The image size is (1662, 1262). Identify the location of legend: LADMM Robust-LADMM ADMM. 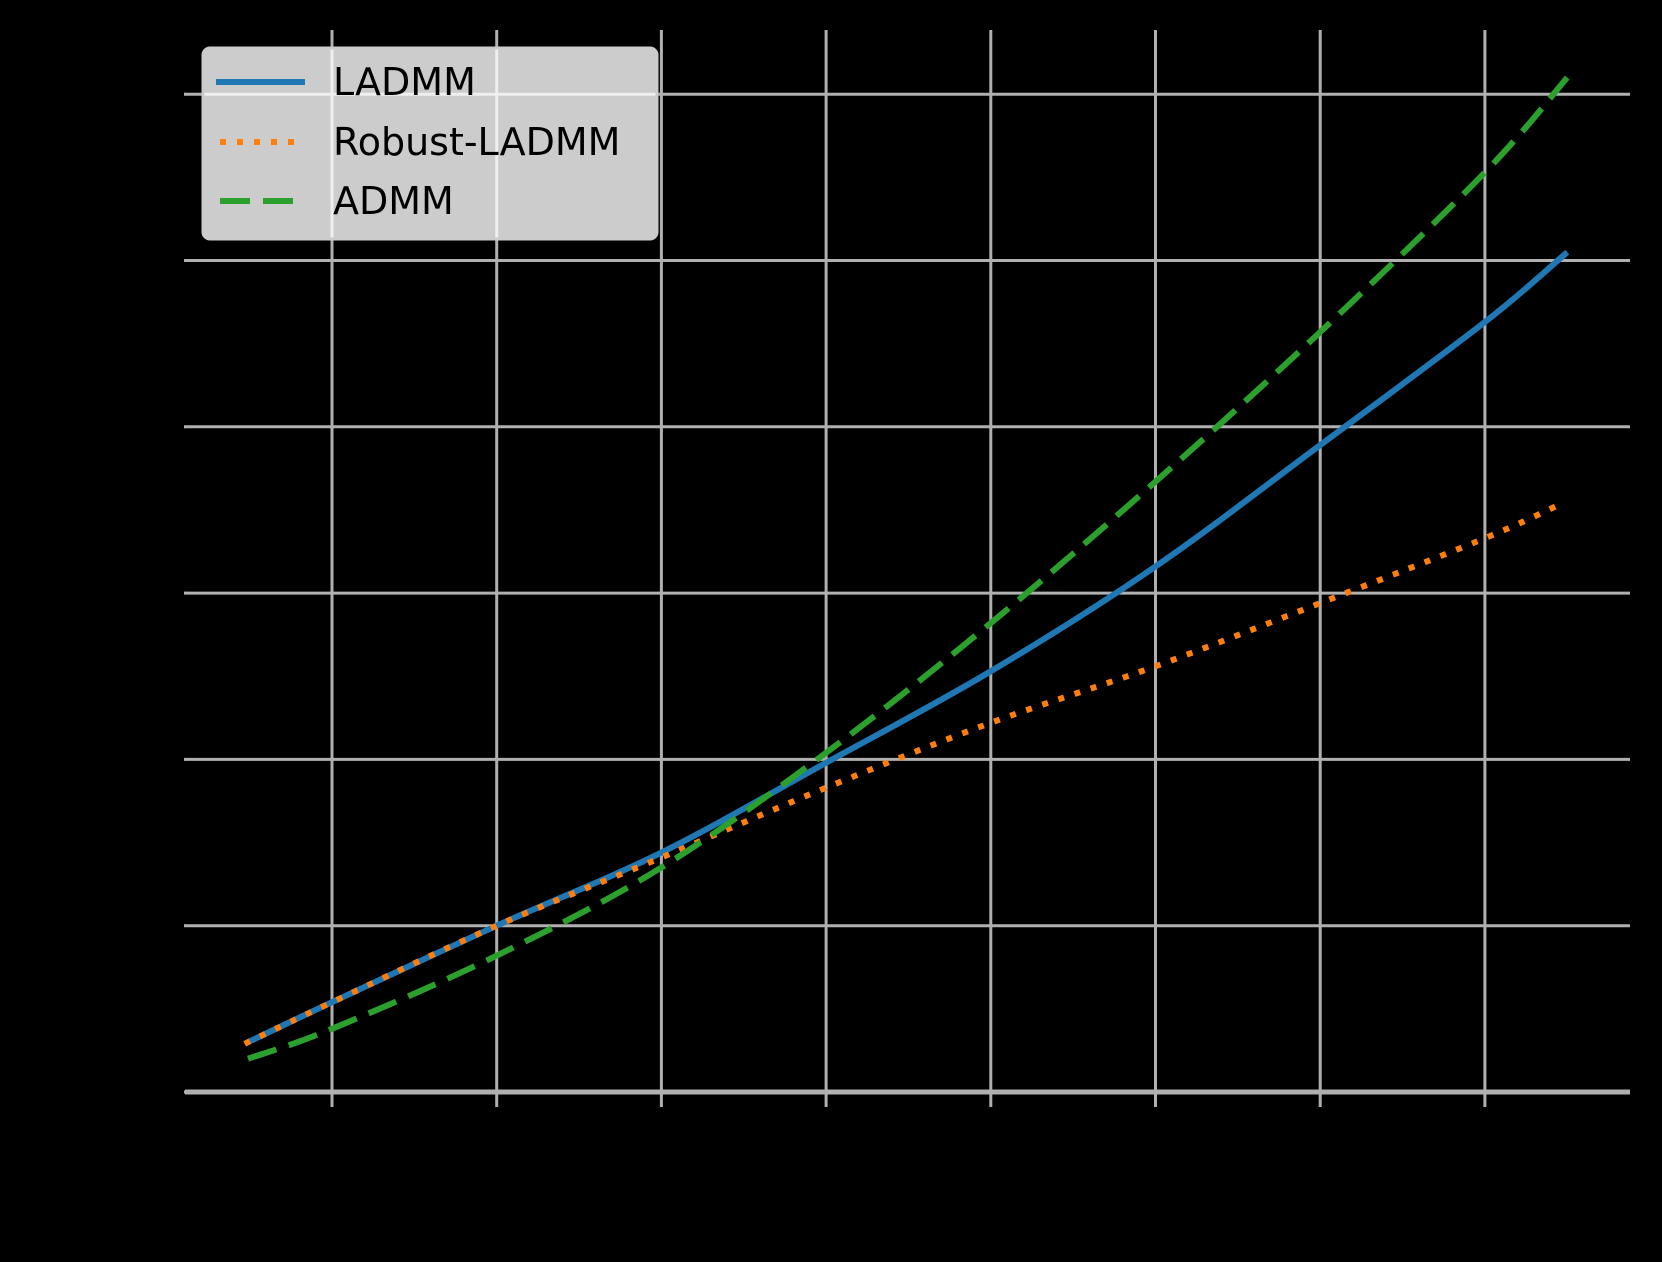
(430, 143).